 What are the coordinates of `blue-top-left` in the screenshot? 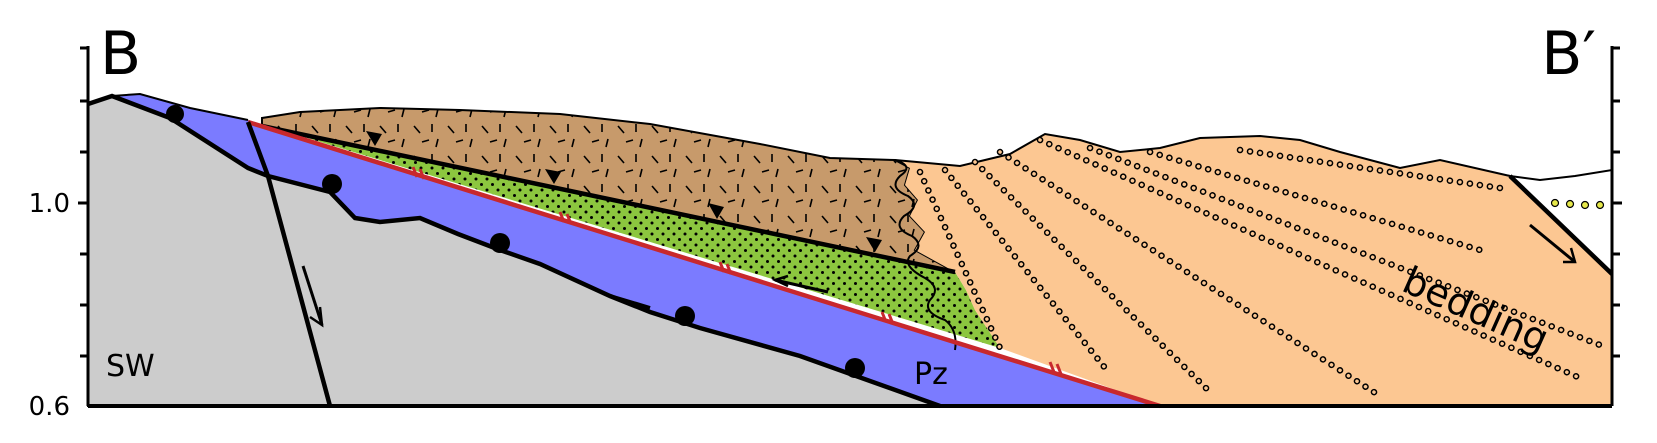 It's located at (180, 106).